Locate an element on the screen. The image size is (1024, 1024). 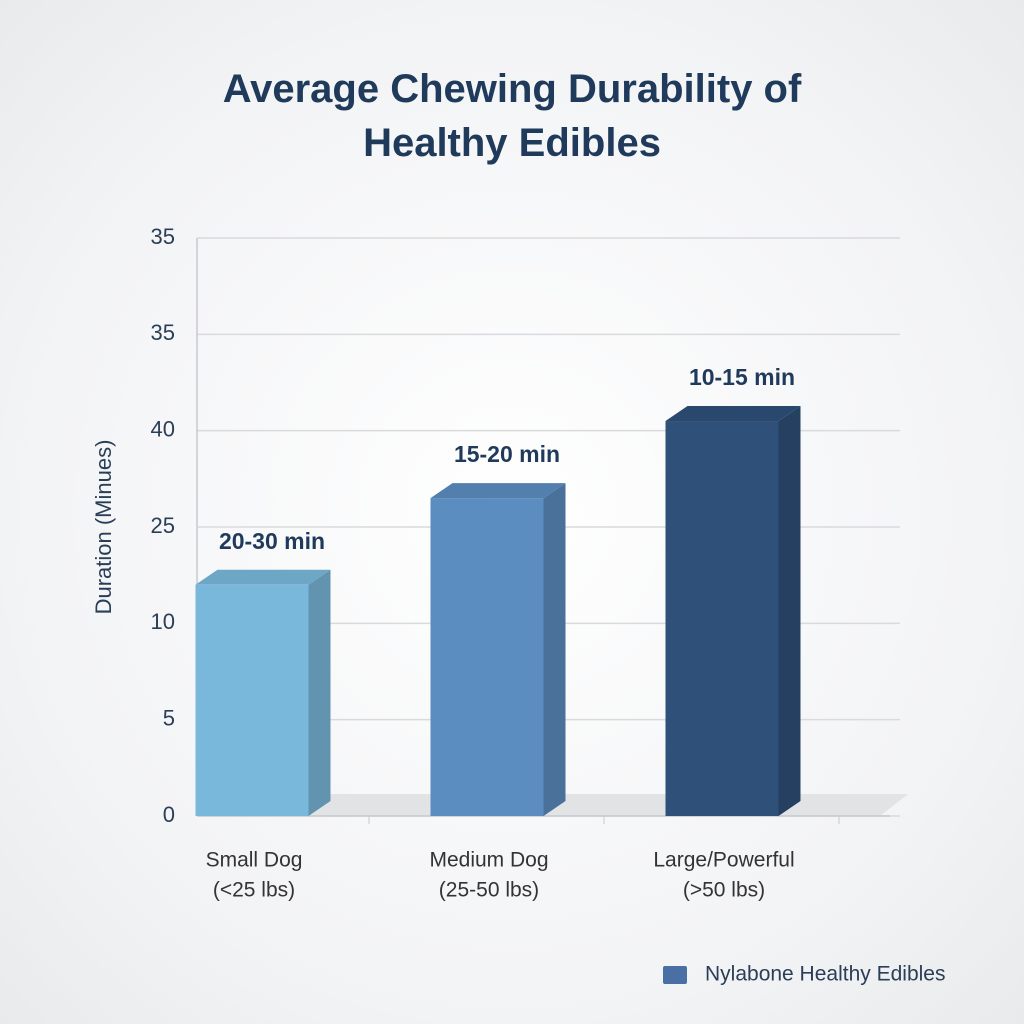
legend-swatch is located at coordinates (675, 975).